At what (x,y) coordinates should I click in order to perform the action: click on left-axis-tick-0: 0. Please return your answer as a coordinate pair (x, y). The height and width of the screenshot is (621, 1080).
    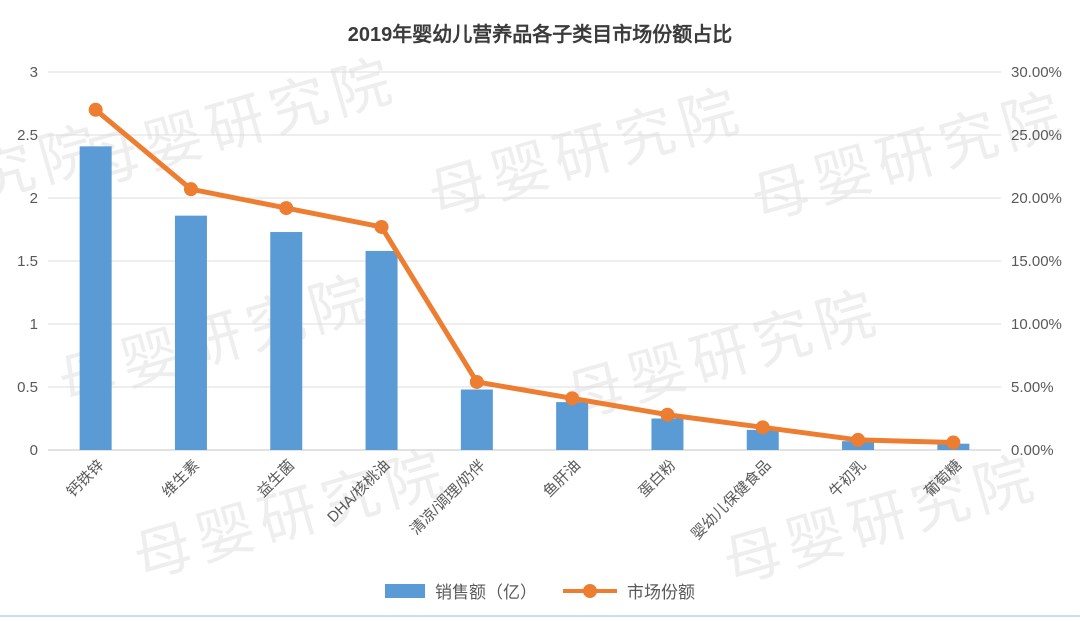
    Looking at the image, I should click on (34, 450).